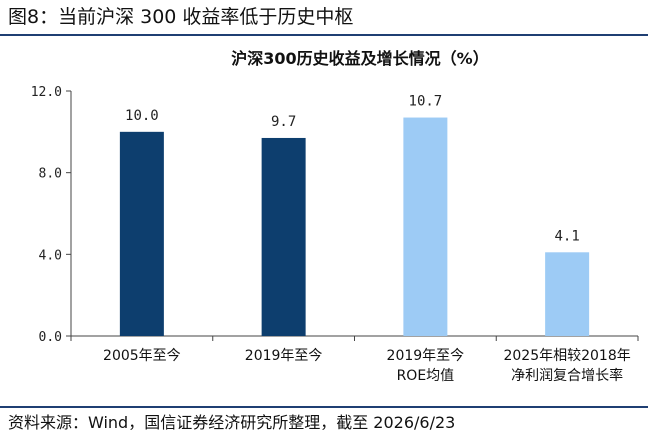 The height and width of the screenshot is (446, 648). I want to click on y-tick-label: 8.0, so click(50, 174).